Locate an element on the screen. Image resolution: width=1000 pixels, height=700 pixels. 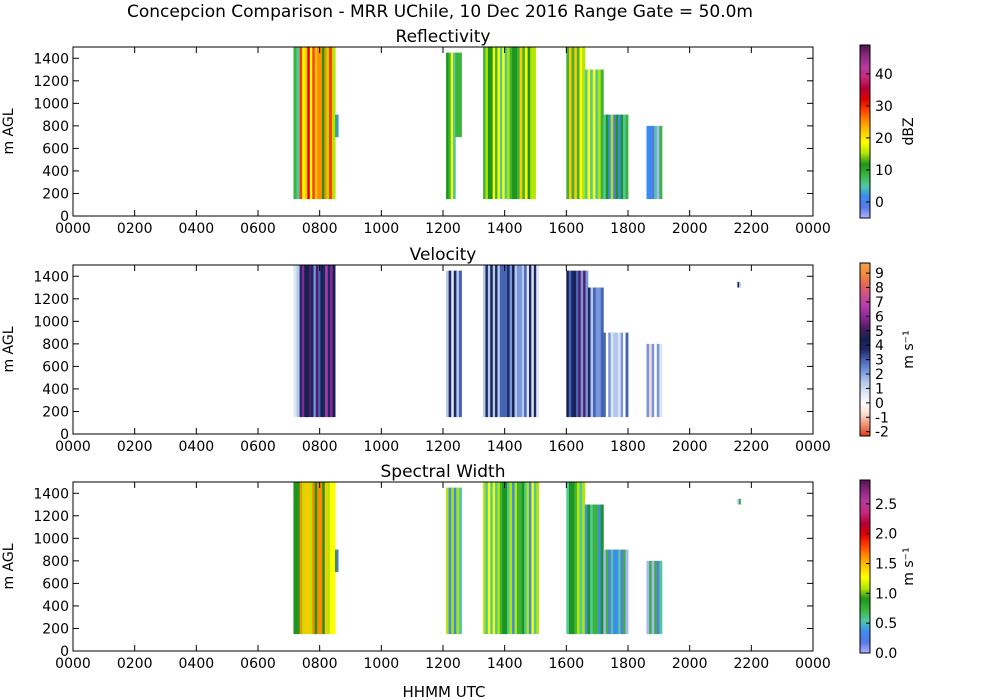
x-tick-label: 0400 is located at coordinates (197, 229).